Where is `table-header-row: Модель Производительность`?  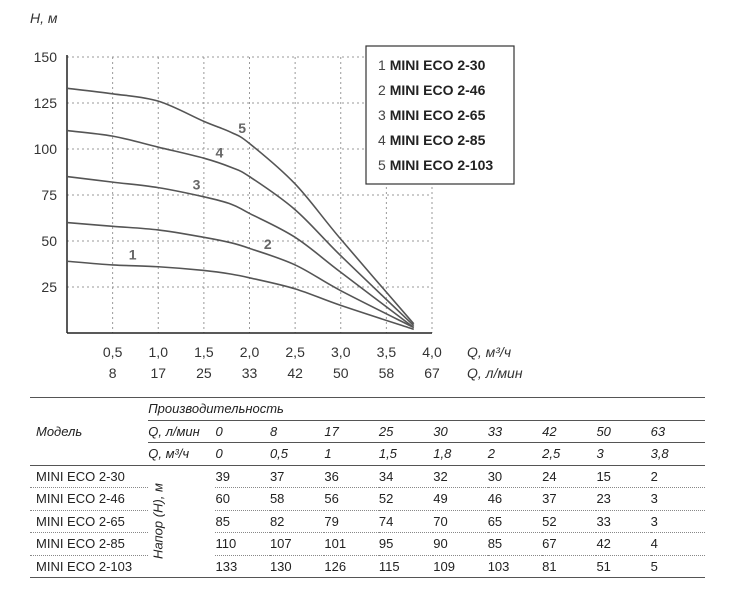 table-header-row: Модель Производительность is located at coordinates (367, 431).